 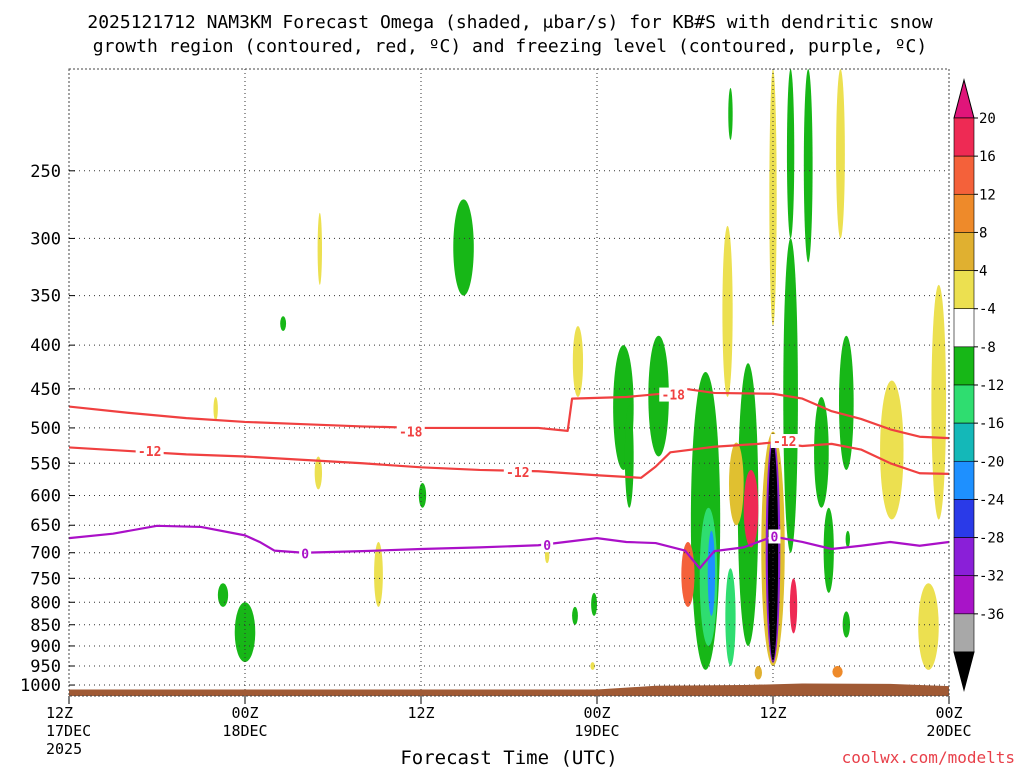 I want to click on colorbar-label-9: -20, so click(x=991, y=462).